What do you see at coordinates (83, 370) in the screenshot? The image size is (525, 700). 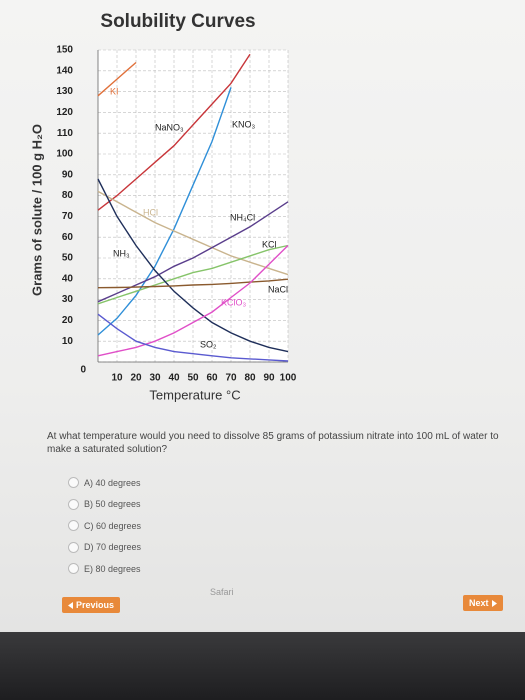 I see `y-tick-label: 0` at bounding box center [83, 370].